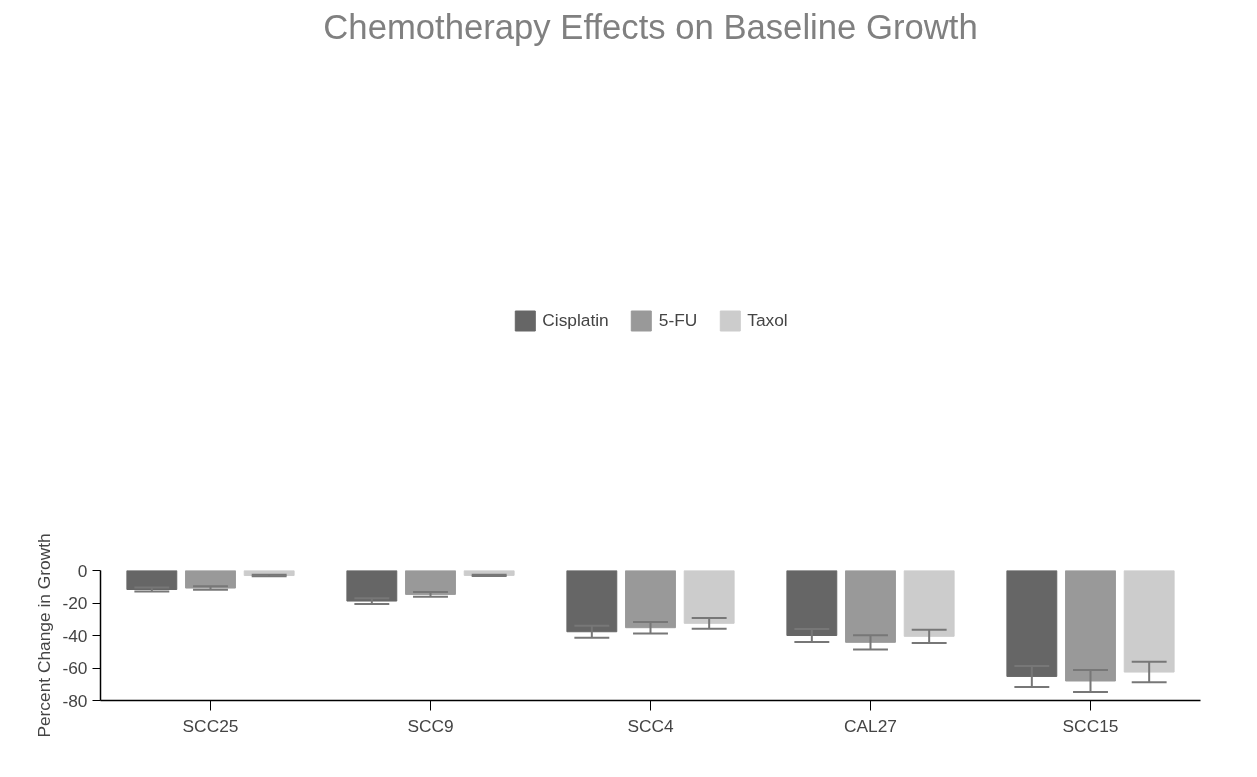 This screenshot has width=1257, height=777. I want to click on legend-label: Taxol, so click(767, 320).